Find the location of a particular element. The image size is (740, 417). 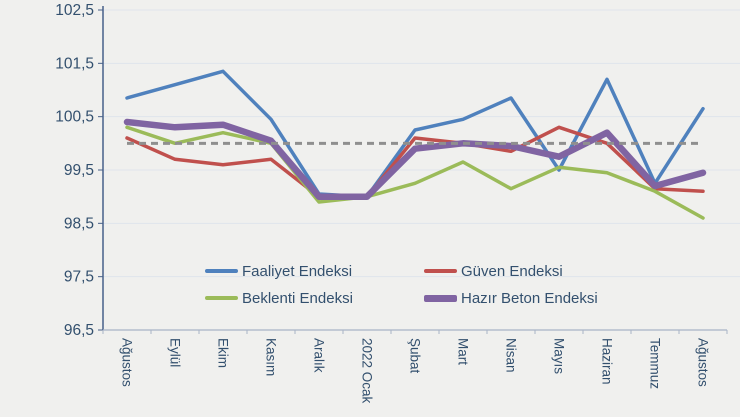

legend-label: Beklenti Endeksi is located at coordinates (297, 298).